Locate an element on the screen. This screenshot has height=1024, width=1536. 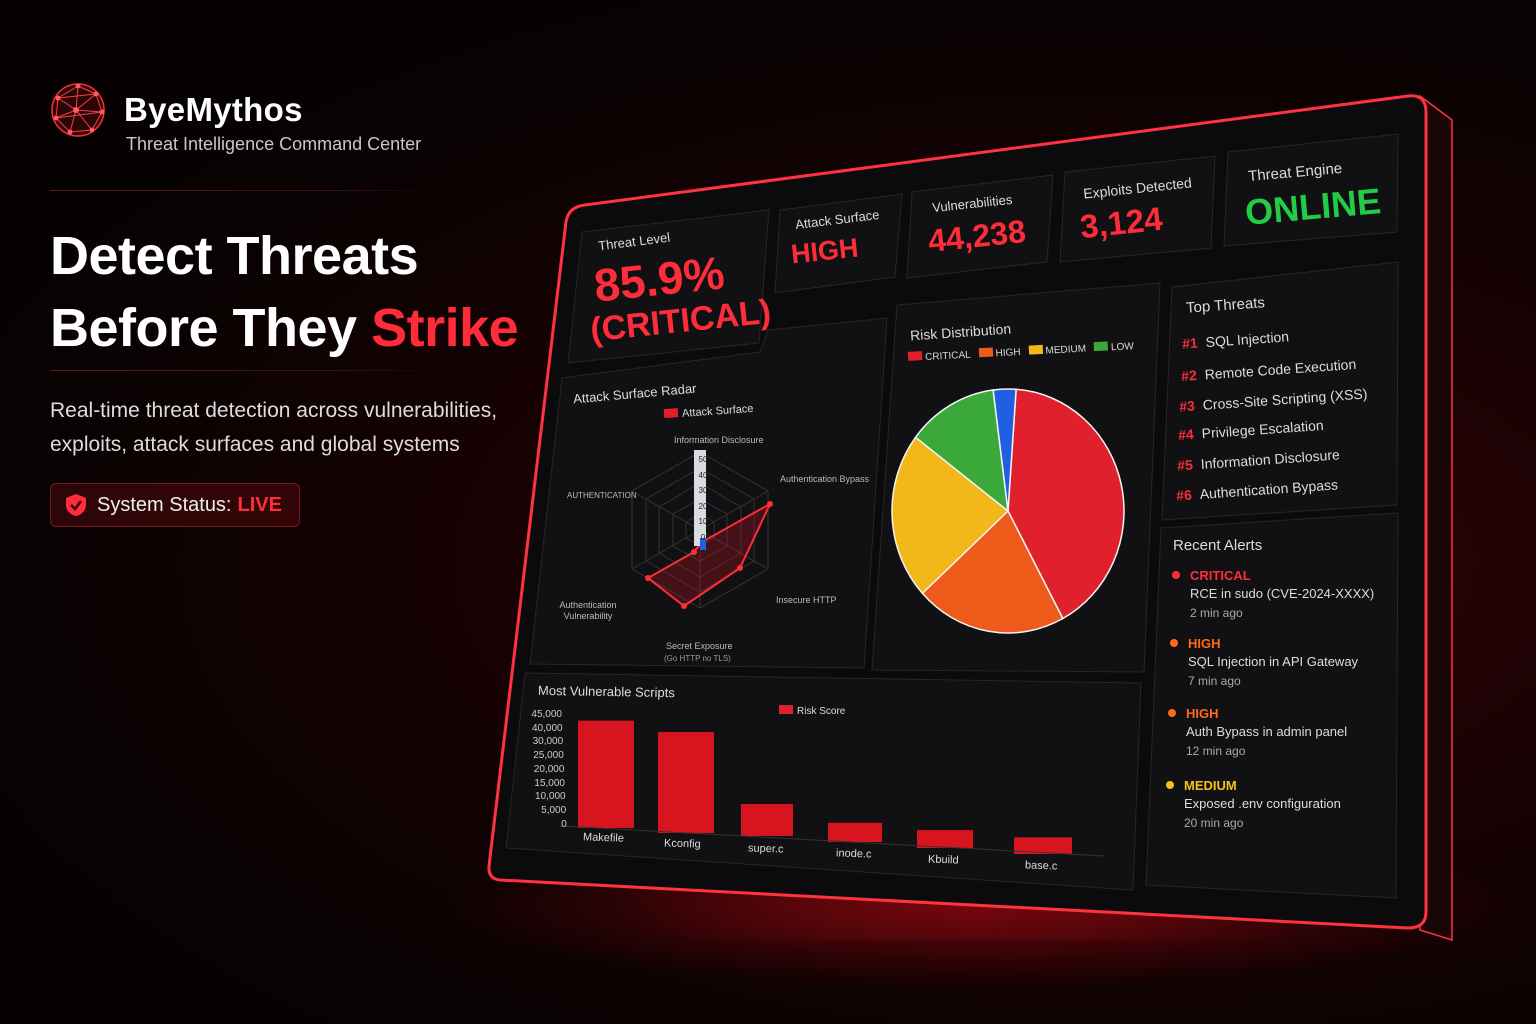
pie-slice-high is located at coordinates (992, 571).